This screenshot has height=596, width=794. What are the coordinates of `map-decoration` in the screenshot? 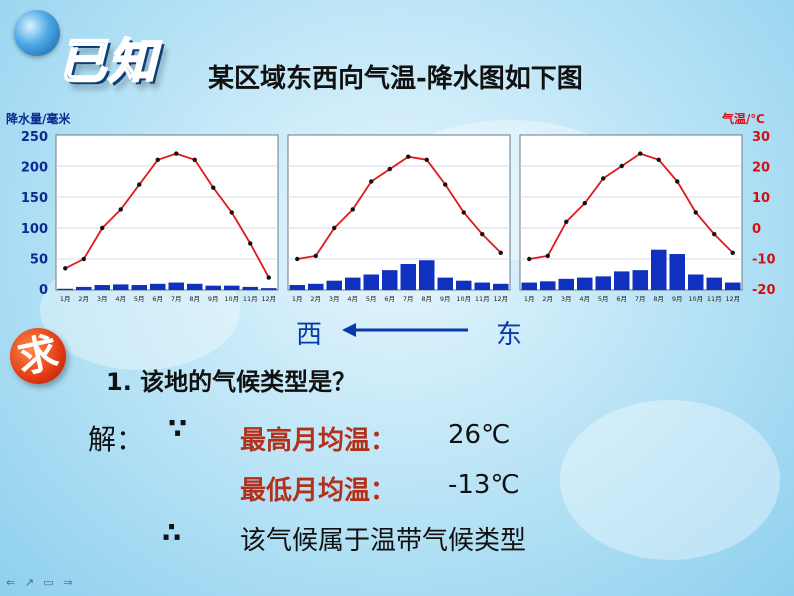 It's located at (670, 480).